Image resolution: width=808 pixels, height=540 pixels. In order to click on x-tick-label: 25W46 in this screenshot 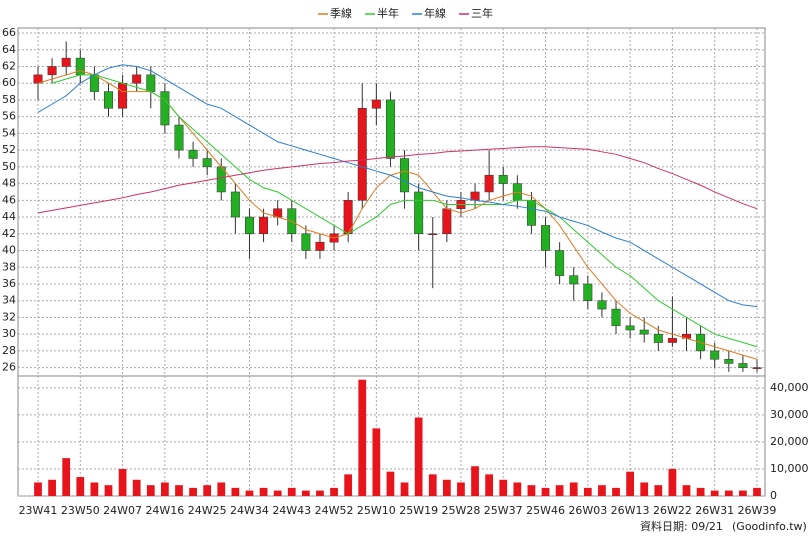, I will do `click(545, 510)`.